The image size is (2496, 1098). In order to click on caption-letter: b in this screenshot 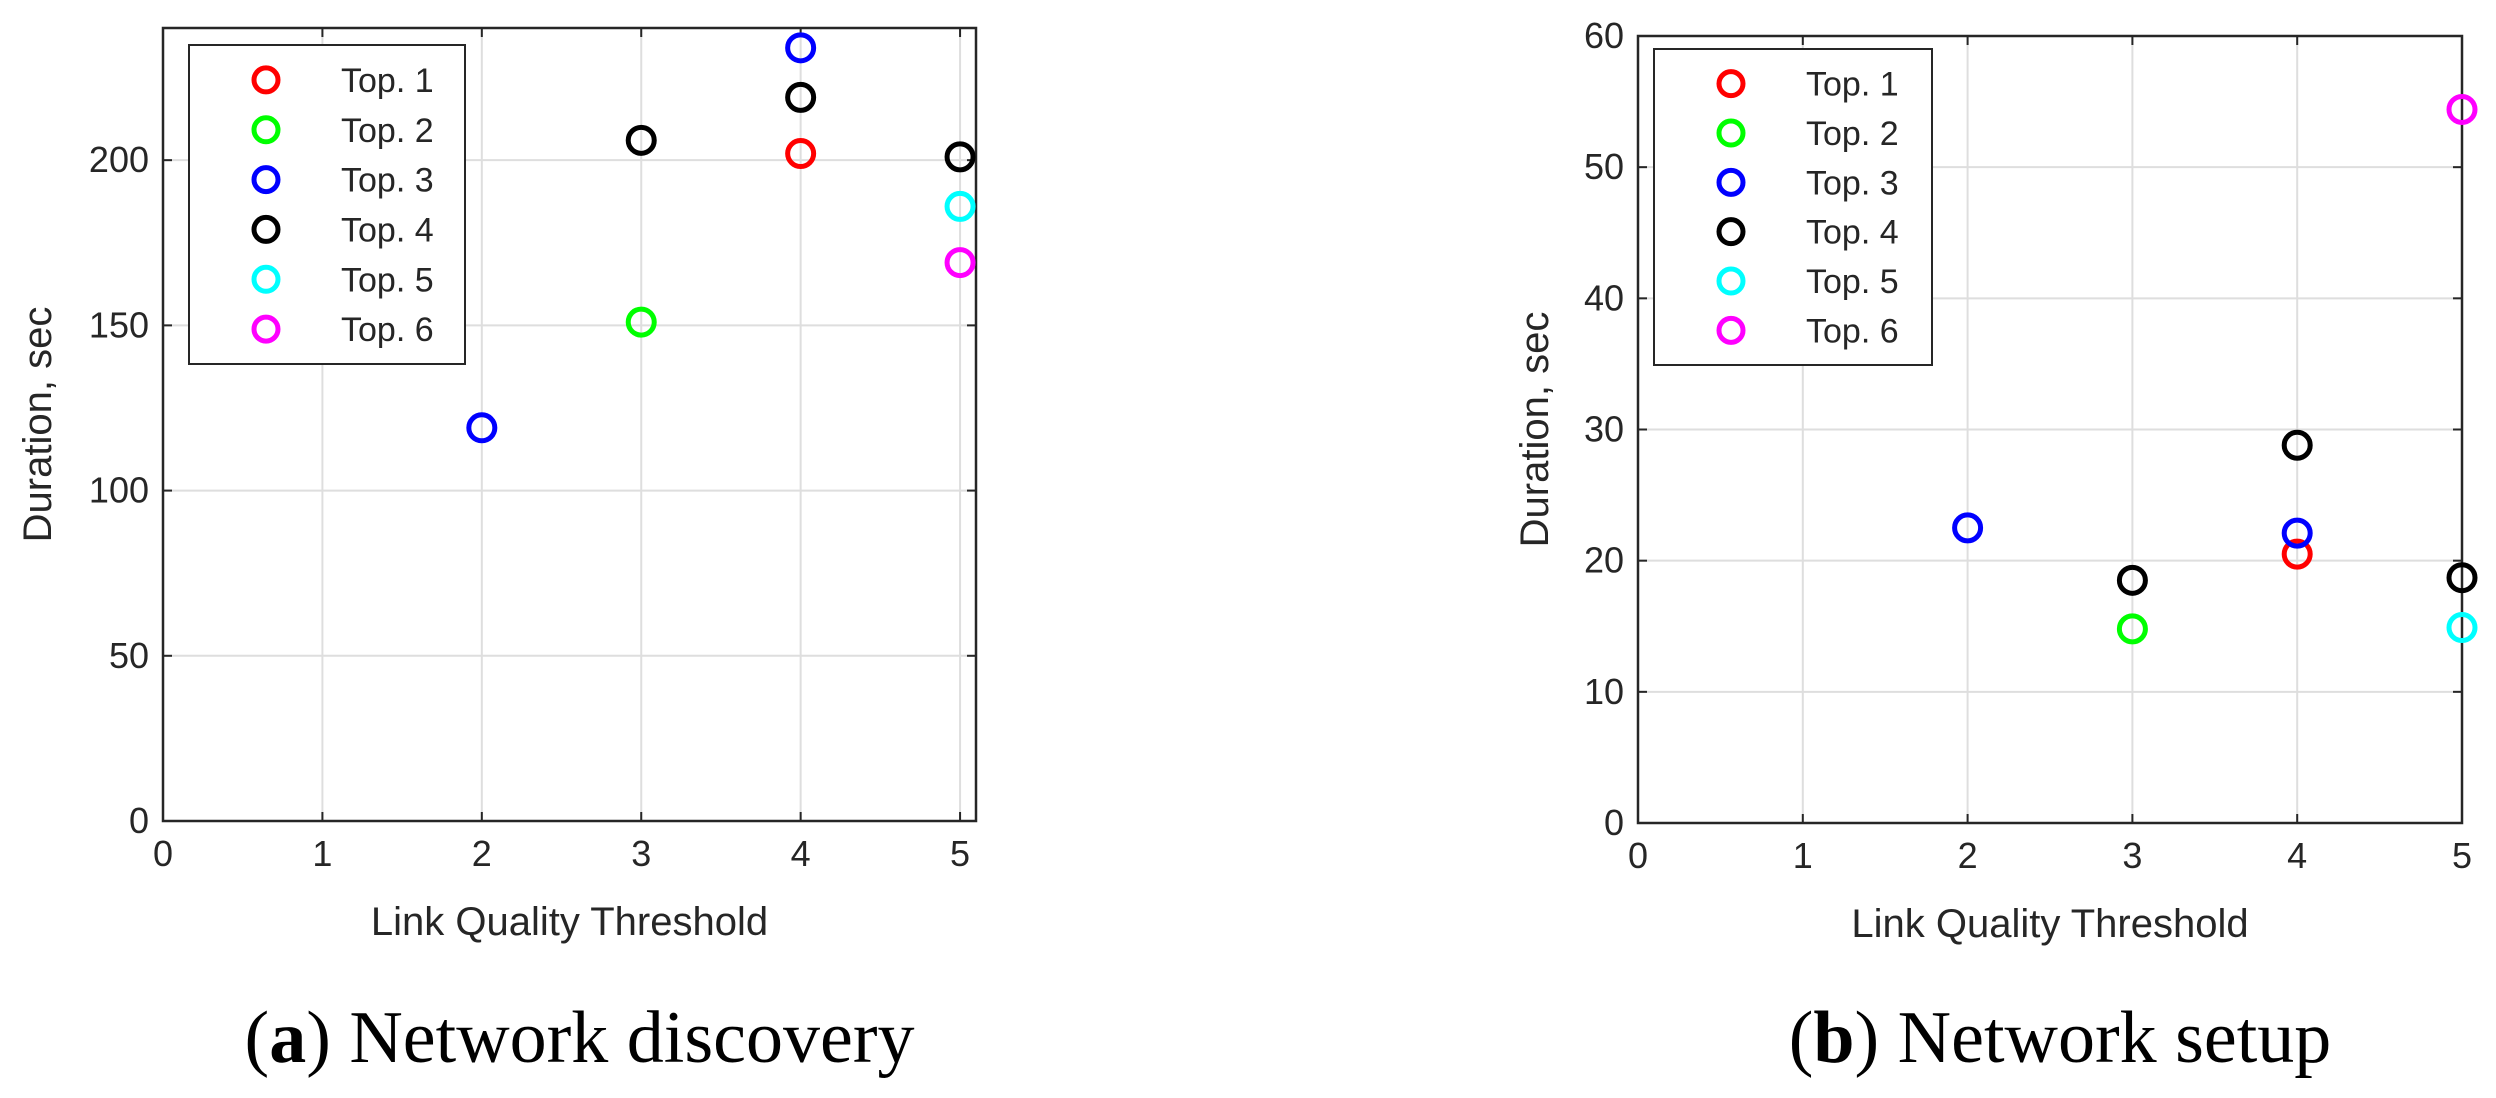, I will do `click(1833, 1038)`.